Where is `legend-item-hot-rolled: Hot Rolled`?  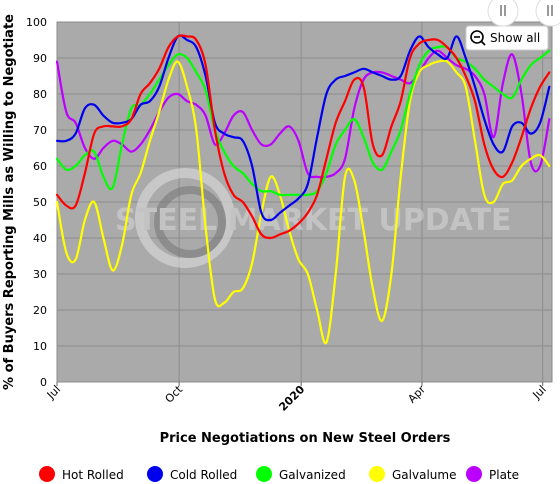 legend-item-hot-rolled: Hot Rolled is located at coordinates (81, 474).